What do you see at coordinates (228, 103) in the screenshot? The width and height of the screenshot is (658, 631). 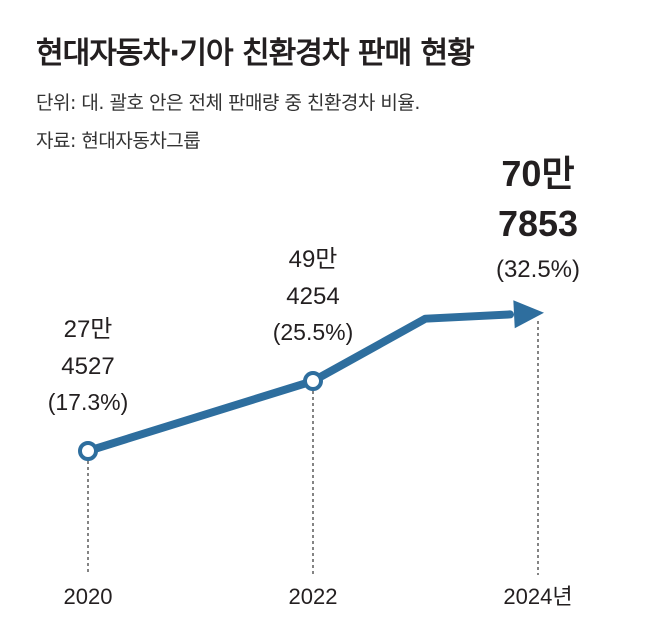 I see `unit-note: 단위: 대. 괄호 안은 전체 판매량 중 친환경차 비율.` at bounding box center [228, 103].